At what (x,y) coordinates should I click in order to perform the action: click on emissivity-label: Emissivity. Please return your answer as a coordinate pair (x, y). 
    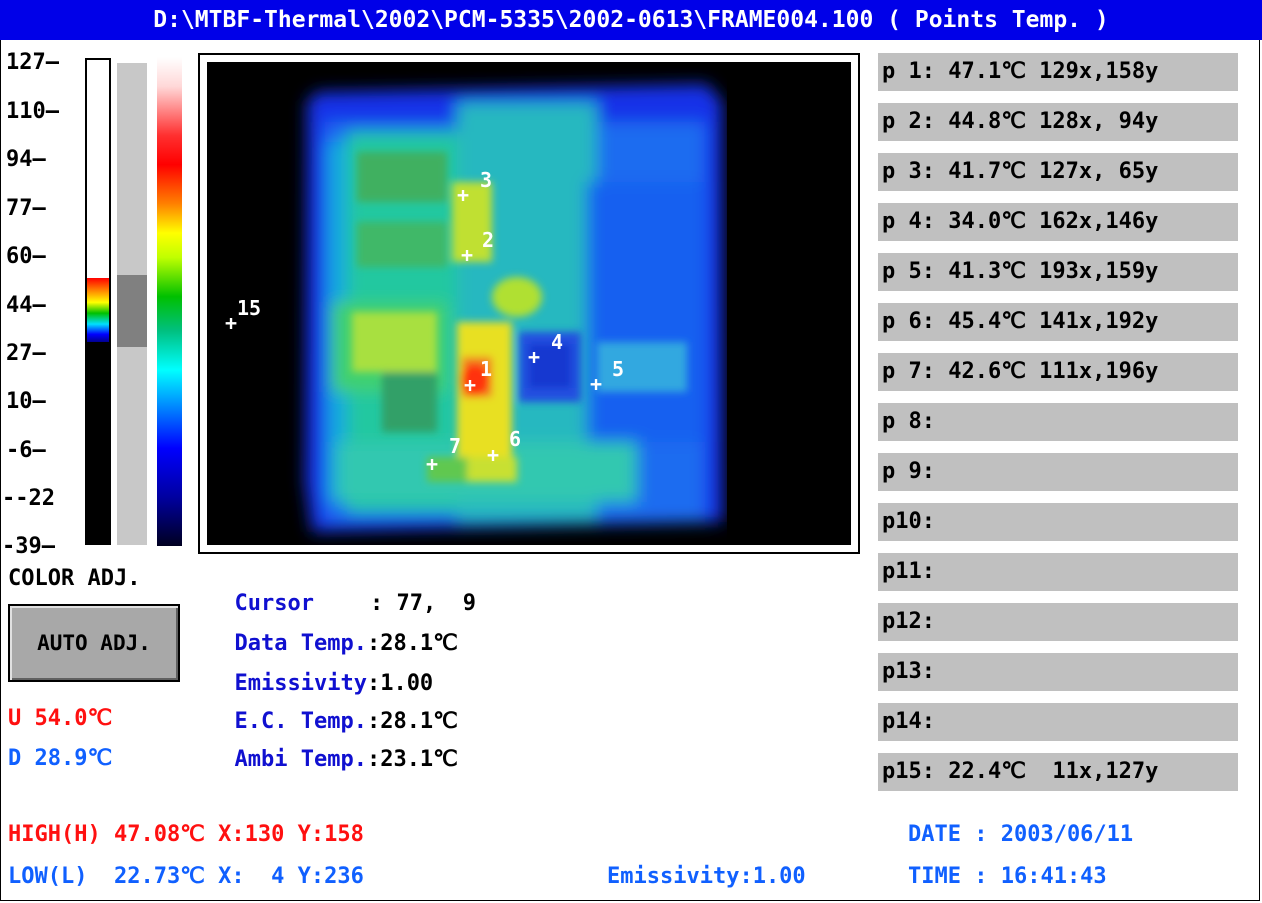
    Looking at the image, I should click on (300, 683).